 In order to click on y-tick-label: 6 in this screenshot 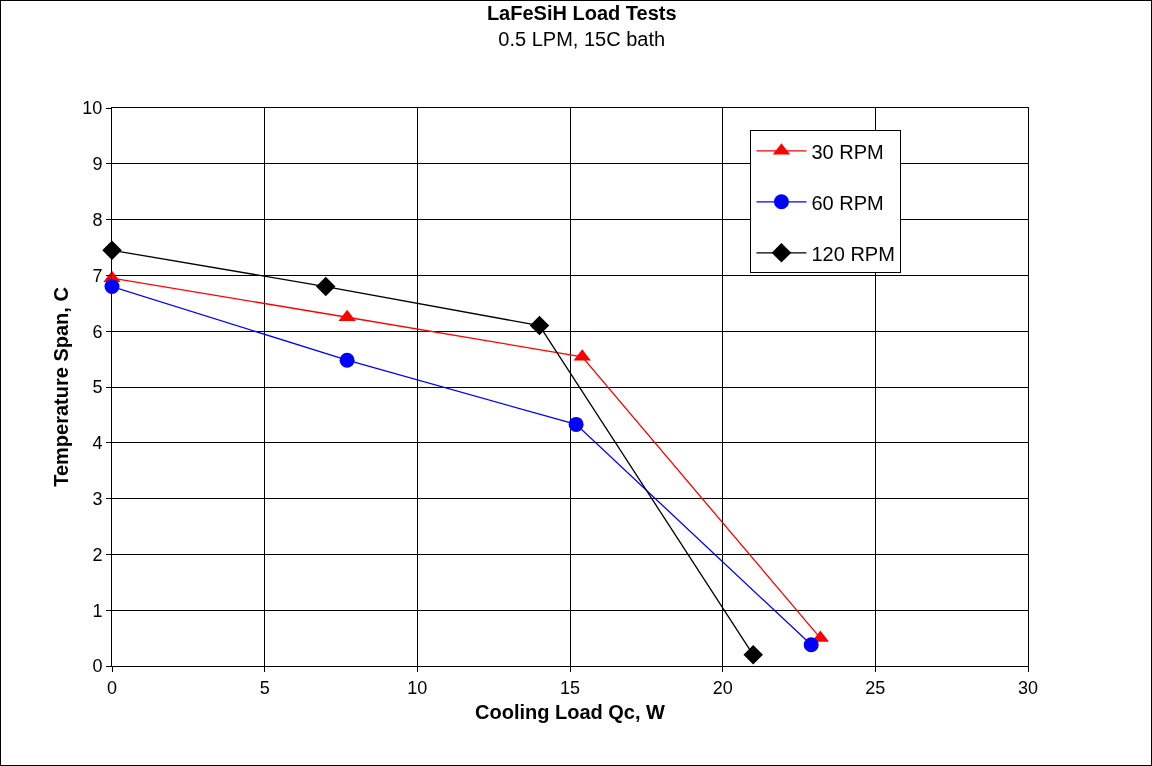, I will do `click(97, 331)`.